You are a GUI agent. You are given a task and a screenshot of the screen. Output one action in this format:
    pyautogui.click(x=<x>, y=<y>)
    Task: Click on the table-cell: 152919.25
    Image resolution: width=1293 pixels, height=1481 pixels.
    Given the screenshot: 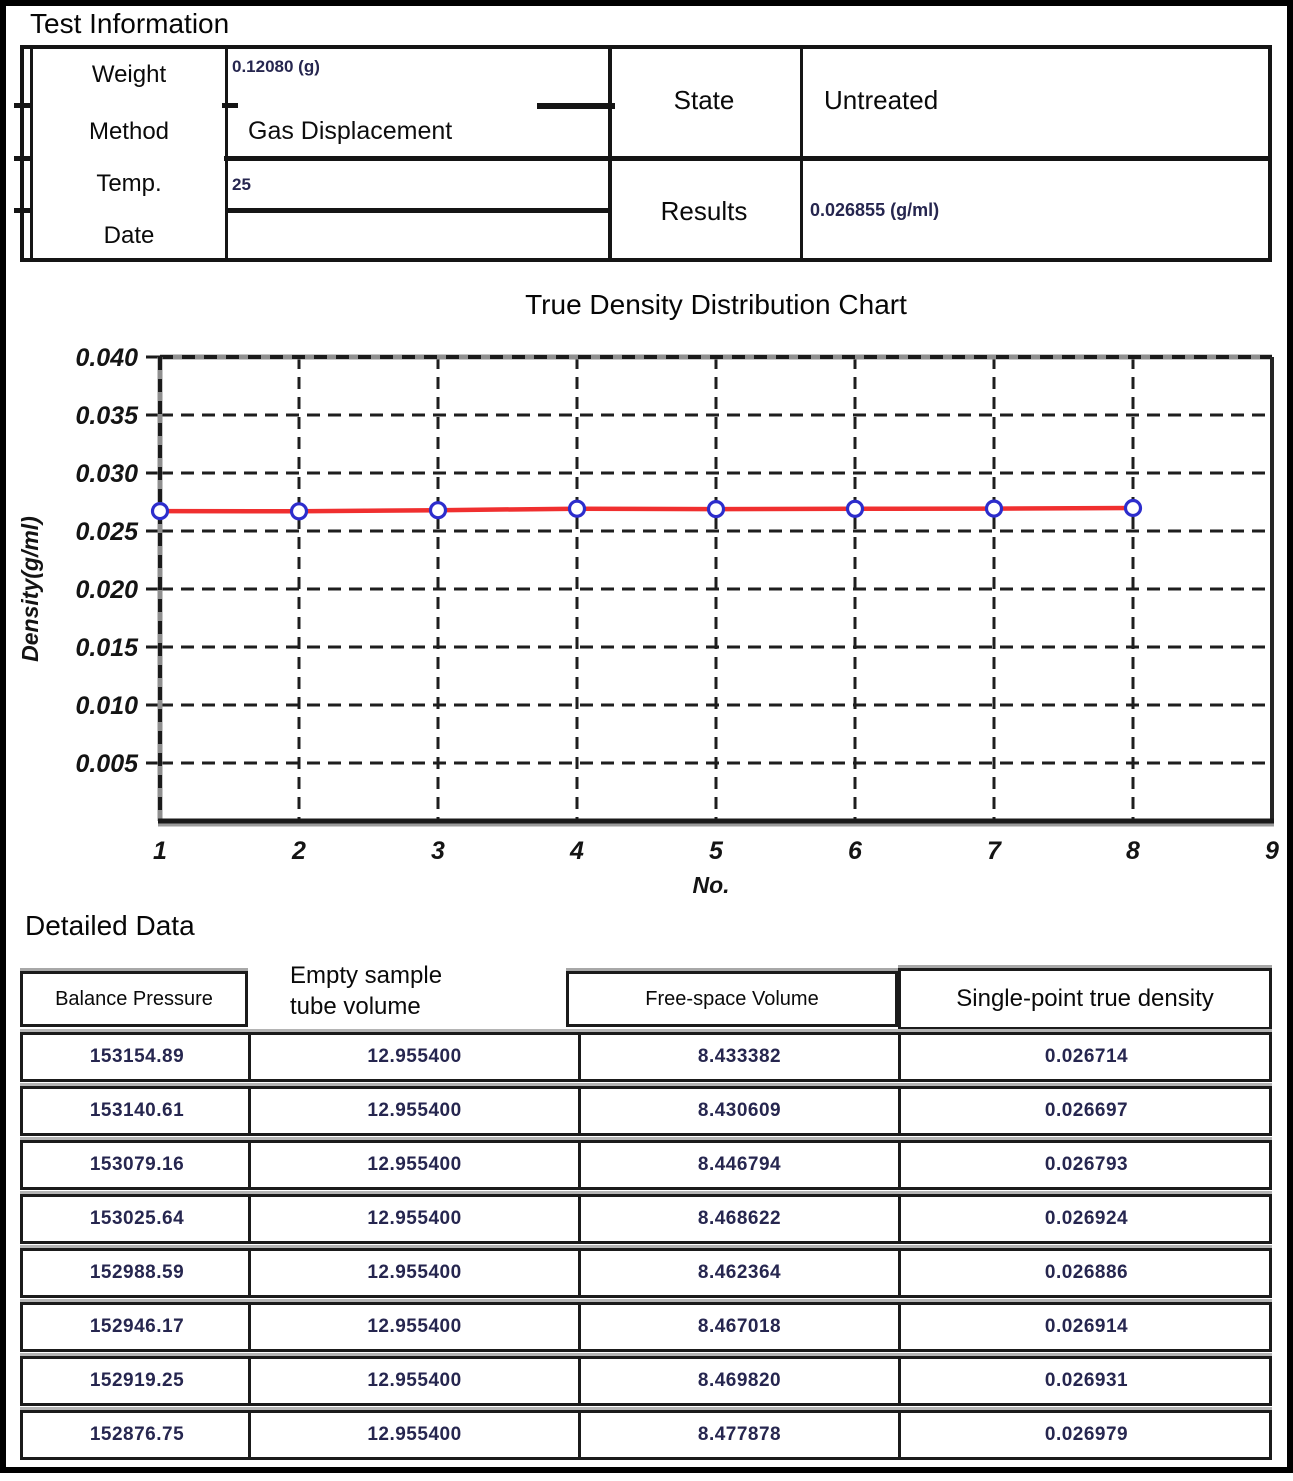 What is the action you would take?
    pyautogui.click(x=137, y=1380)
    